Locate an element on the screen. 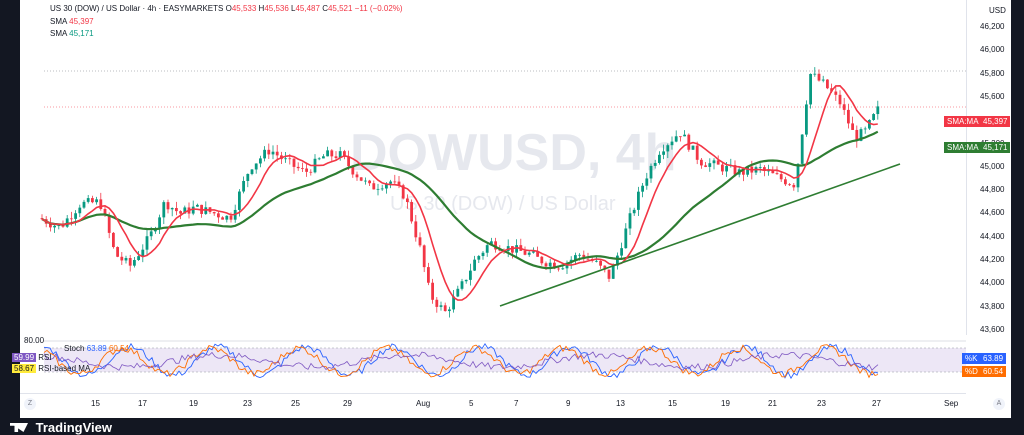  sma-slow-legend: SMA 45,171 is located at coordinates (72, 33).